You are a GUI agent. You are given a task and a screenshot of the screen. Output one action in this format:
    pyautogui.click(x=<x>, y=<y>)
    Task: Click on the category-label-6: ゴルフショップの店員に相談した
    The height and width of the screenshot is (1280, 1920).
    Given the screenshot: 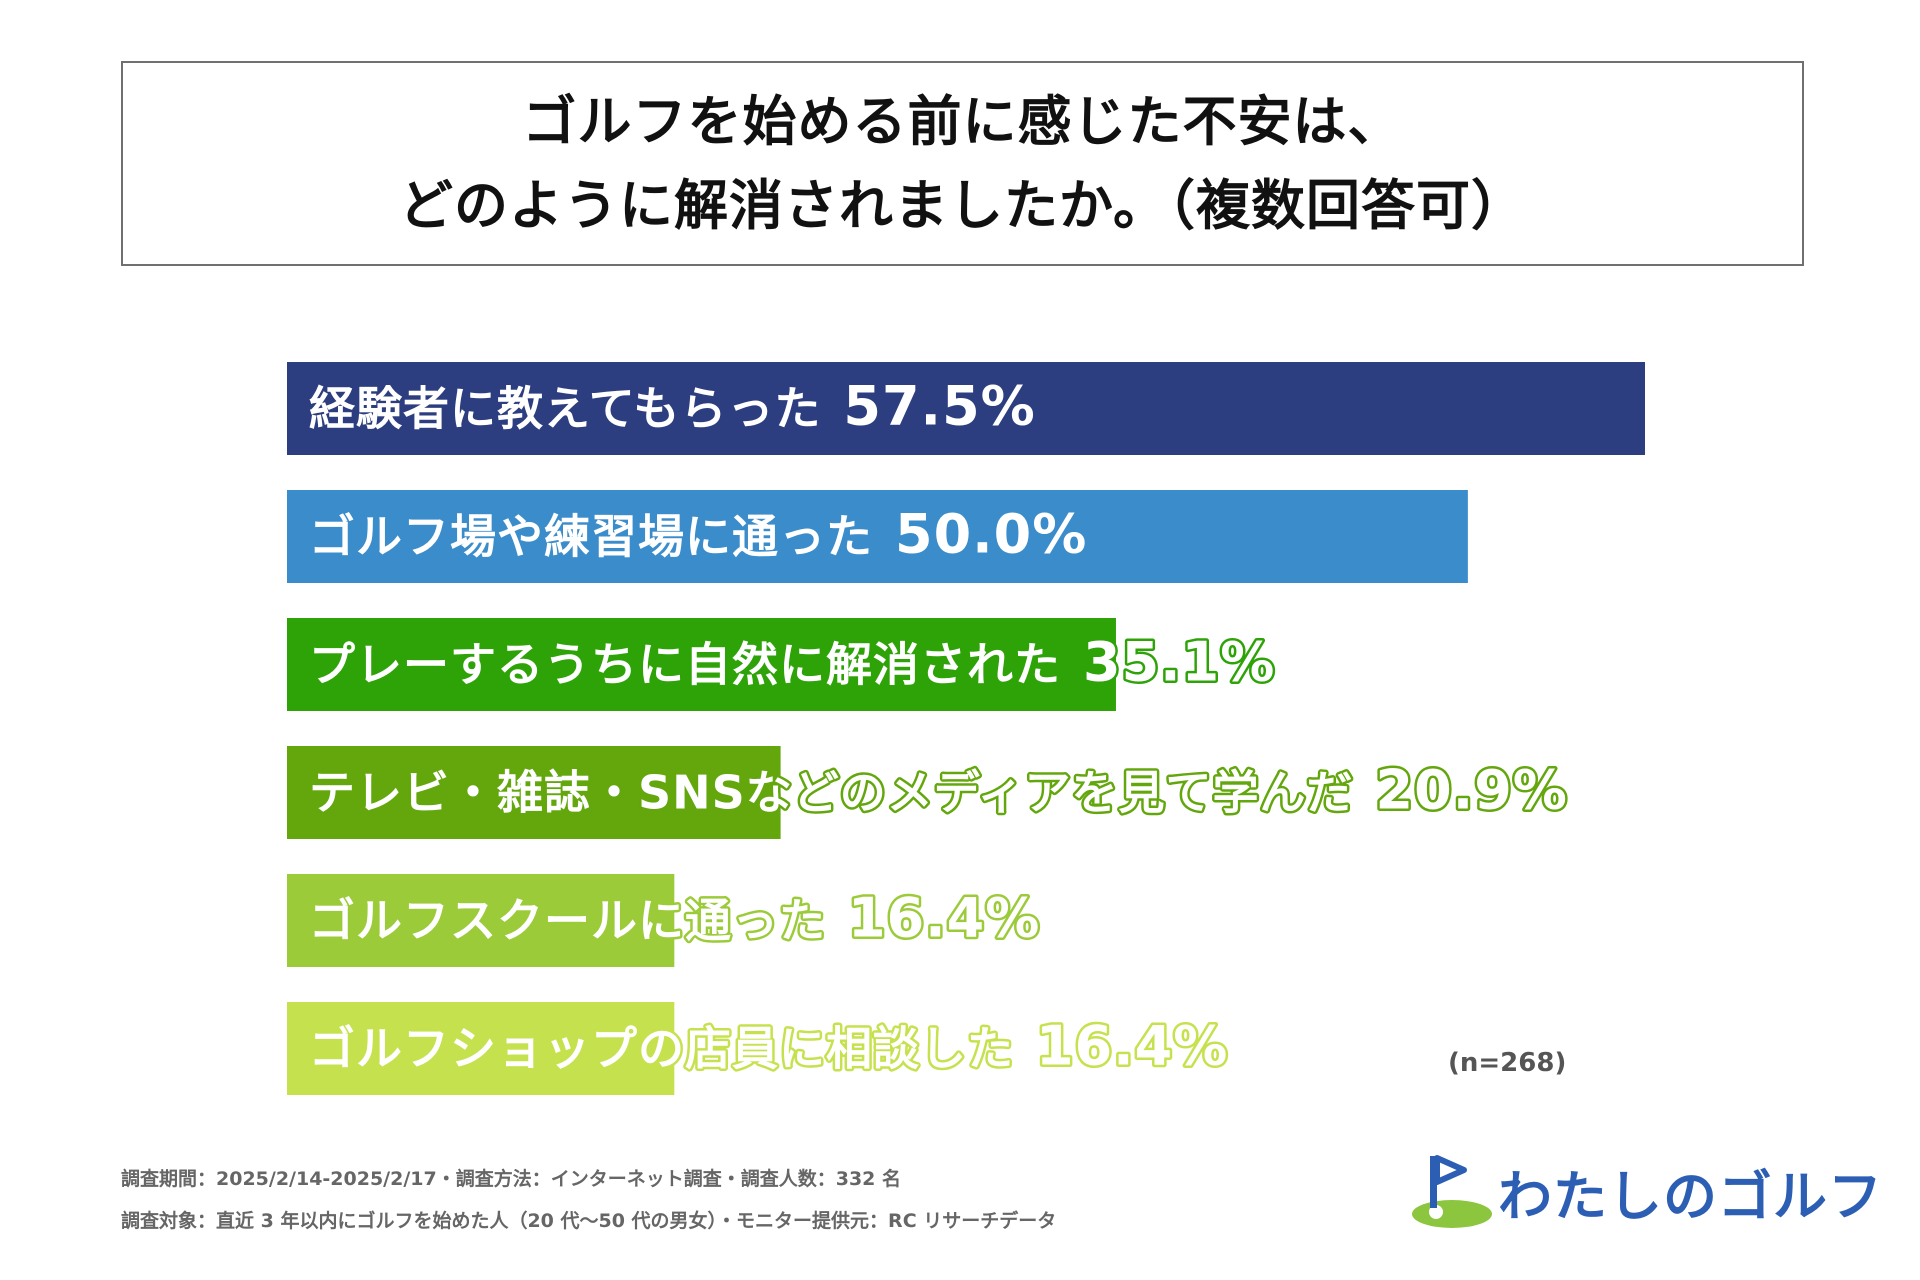 What is the action you would take?
    pyautogui.click(x=661, y=1049)
    